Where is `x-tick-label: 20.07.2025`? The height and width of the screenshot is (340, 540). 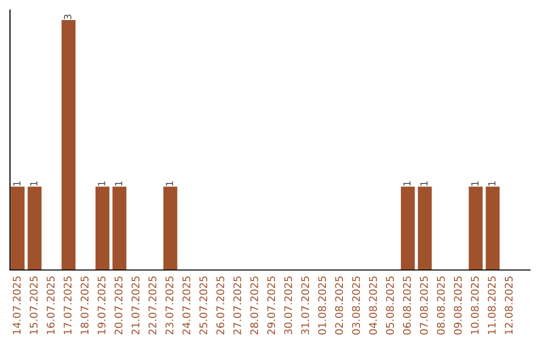 x-tick-label: 20.07.2025 is located at coordinates (118, 305).